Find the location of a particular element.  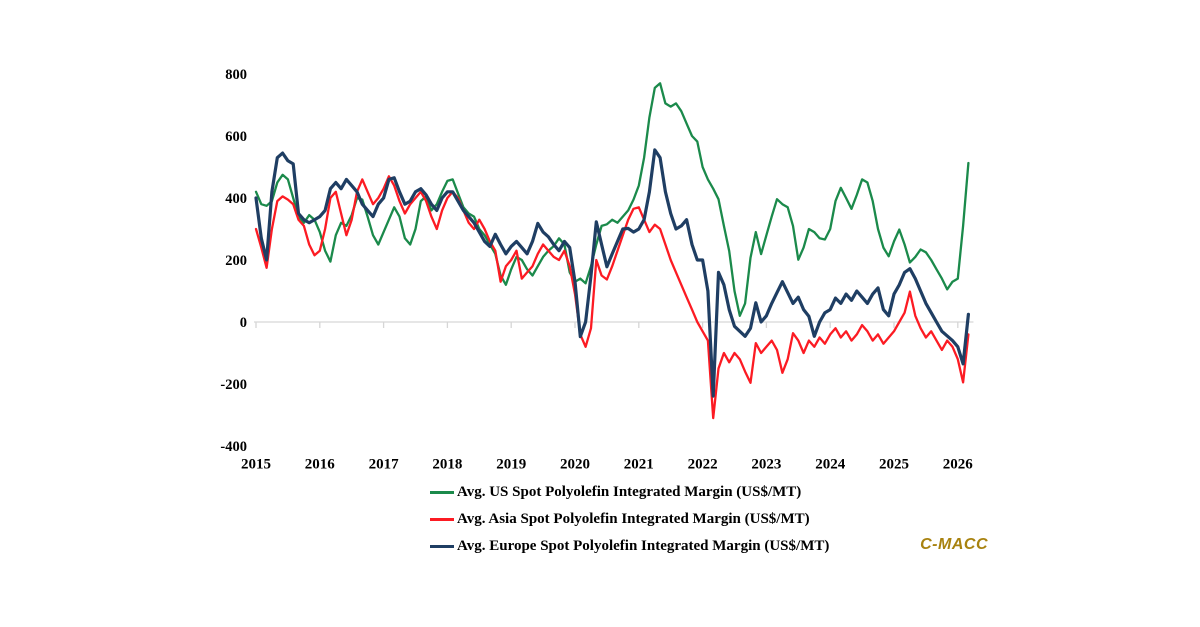

x-axis-label: 2026 is located at coordinates (958, 464).